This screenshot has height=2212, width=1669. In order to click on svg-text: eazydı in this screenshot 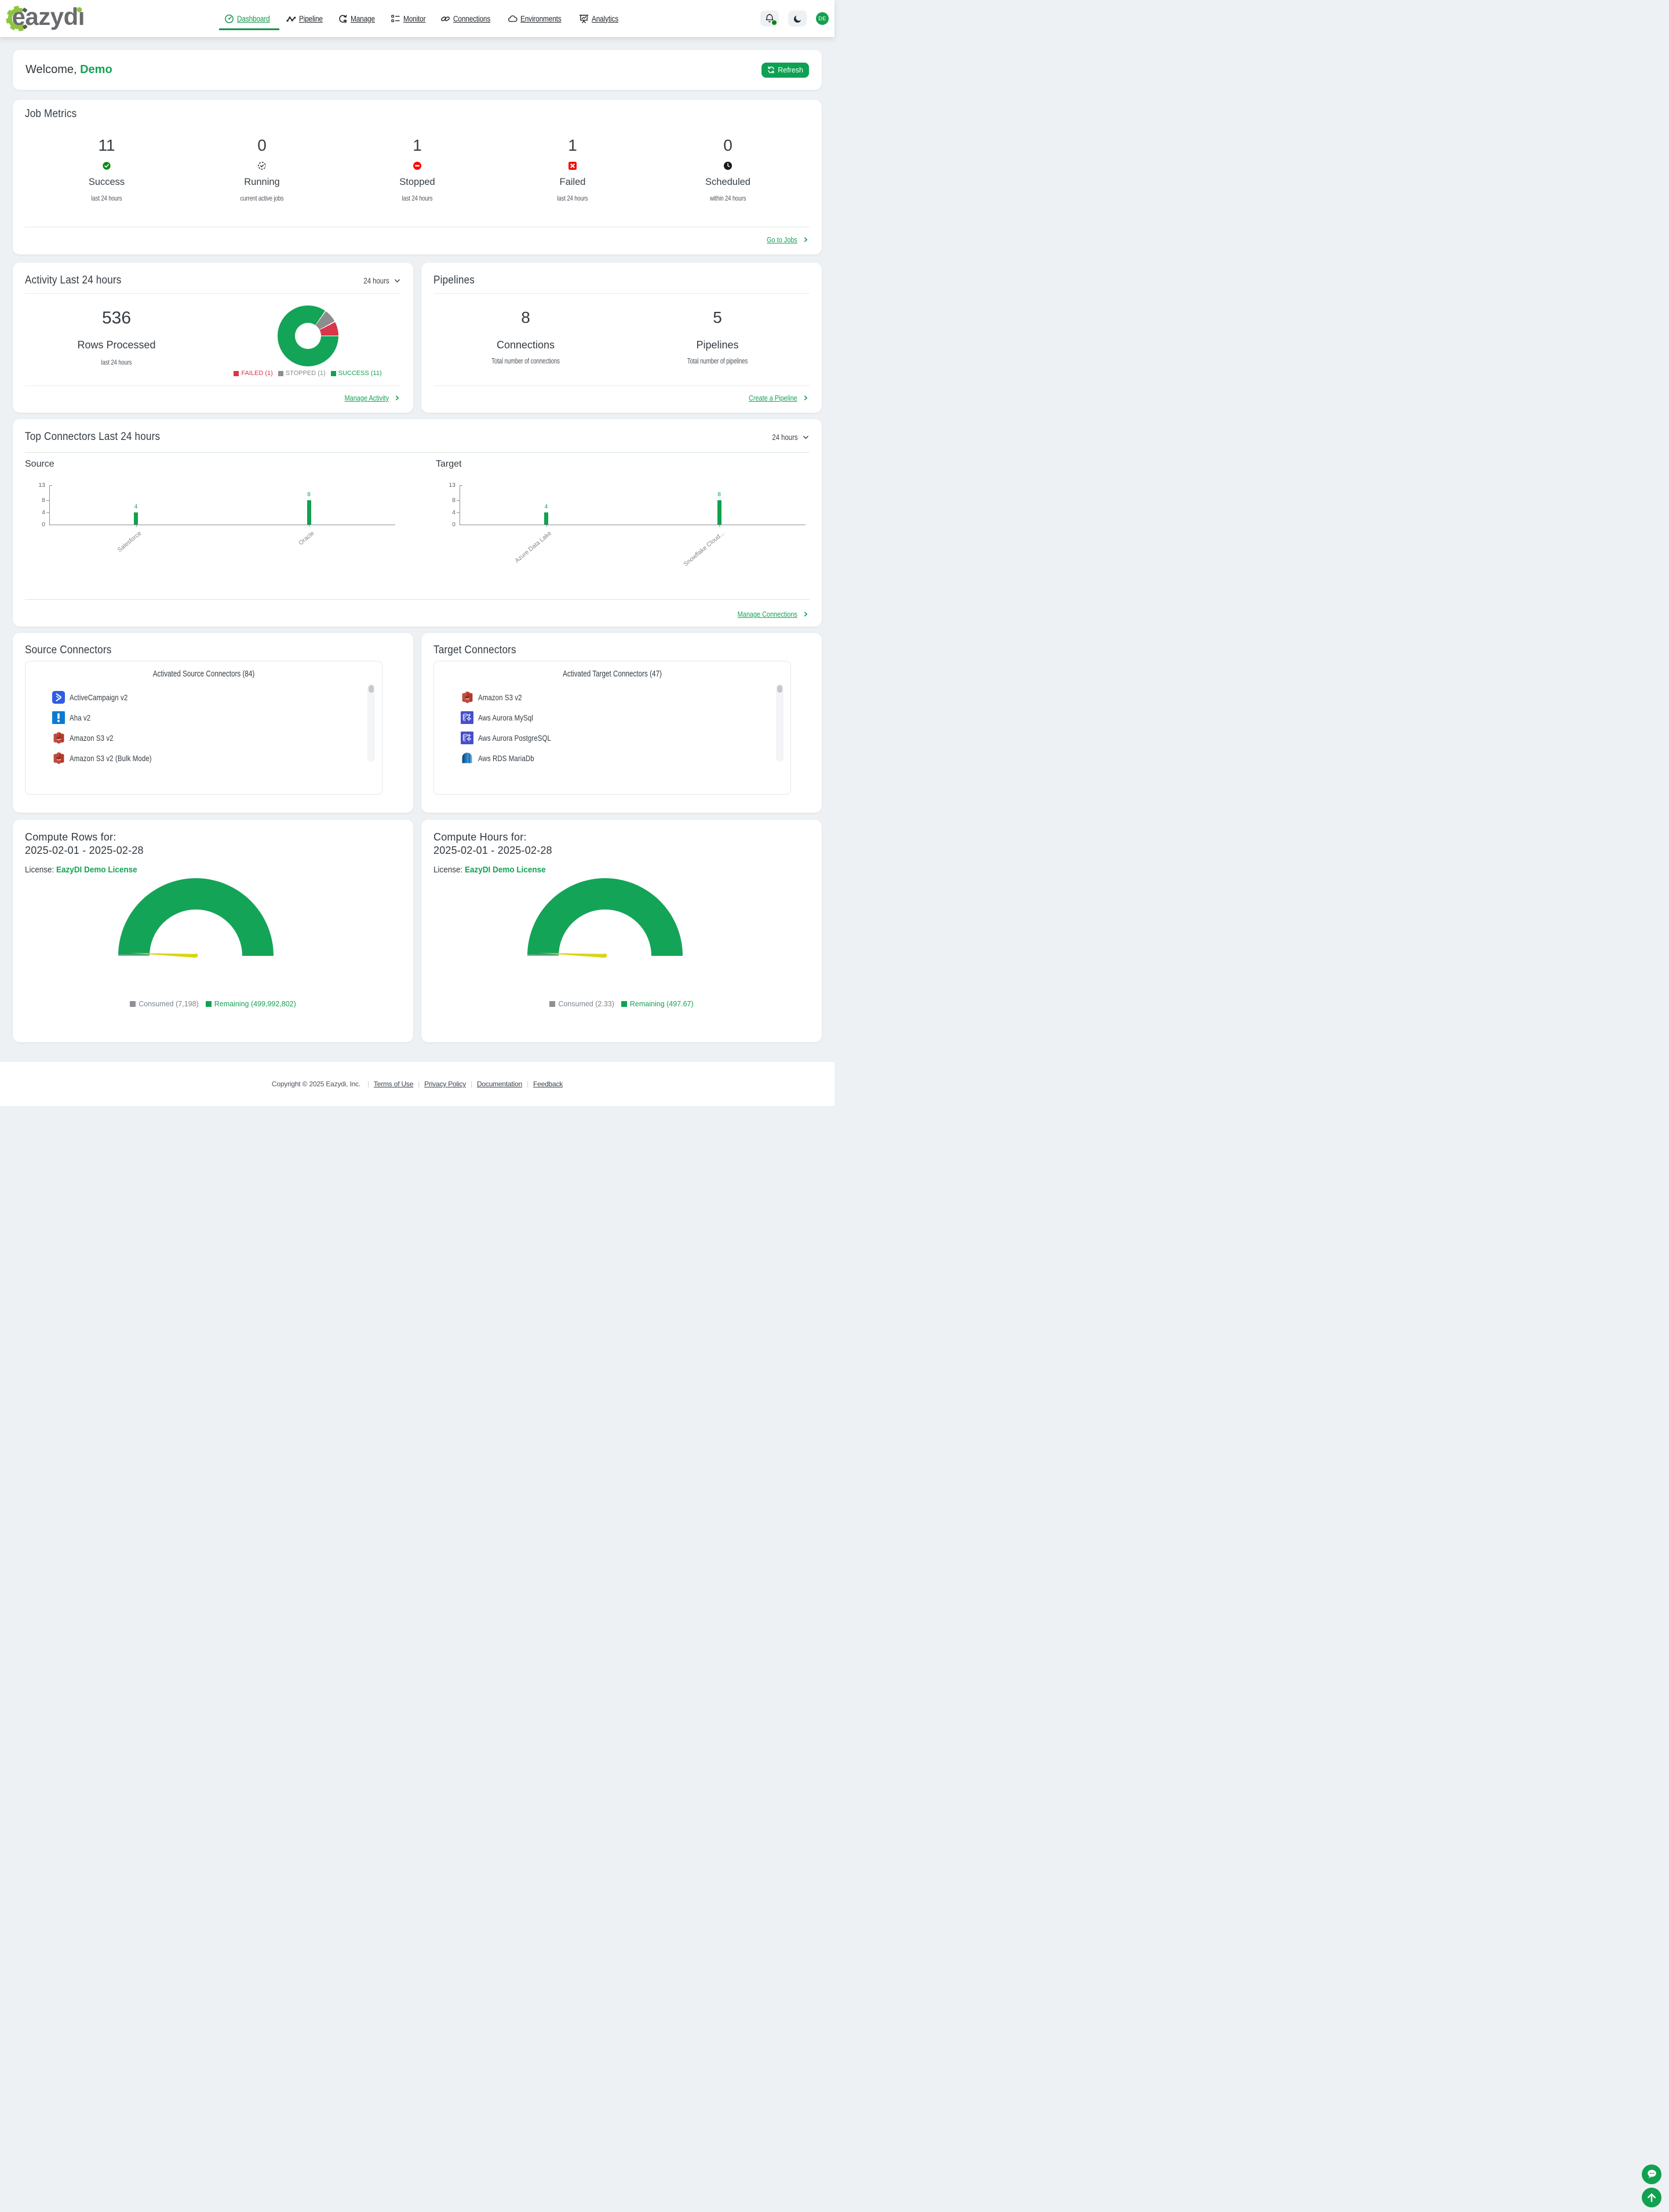, I will do `click(49, 16)`.